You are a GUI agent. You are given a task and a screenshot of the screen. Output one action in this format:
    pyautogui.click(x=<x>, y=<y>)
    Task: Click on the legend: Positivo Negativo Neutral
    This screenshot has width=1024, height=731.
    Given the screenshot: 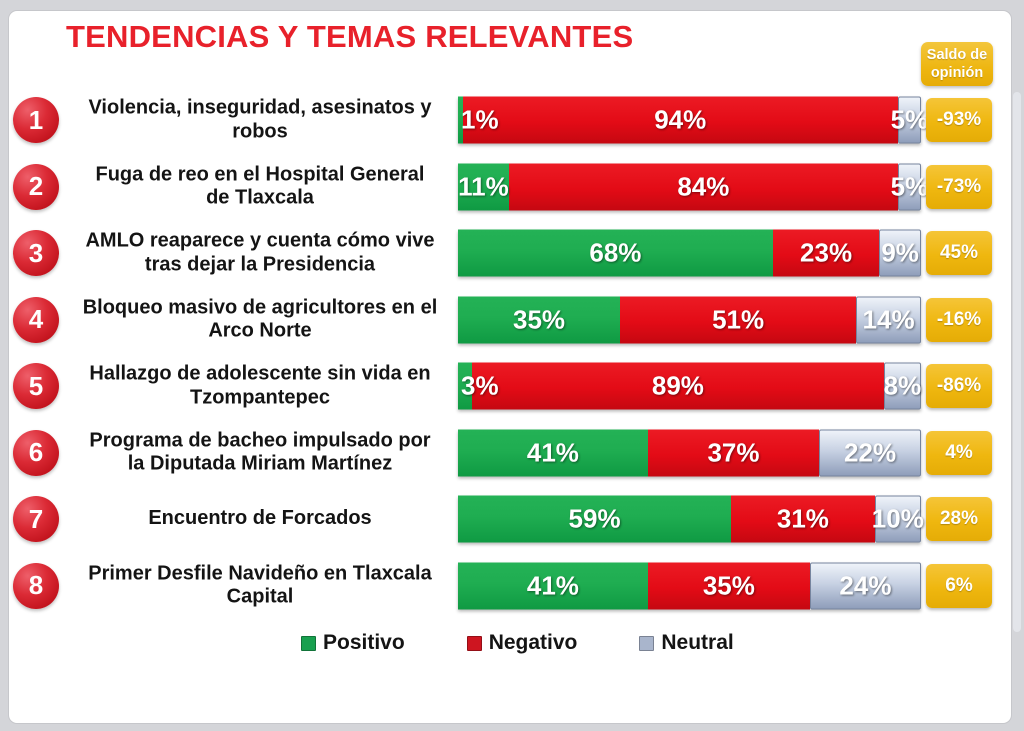 What is the action you would take?
    pyautogui.click(x=517, y=643)
    